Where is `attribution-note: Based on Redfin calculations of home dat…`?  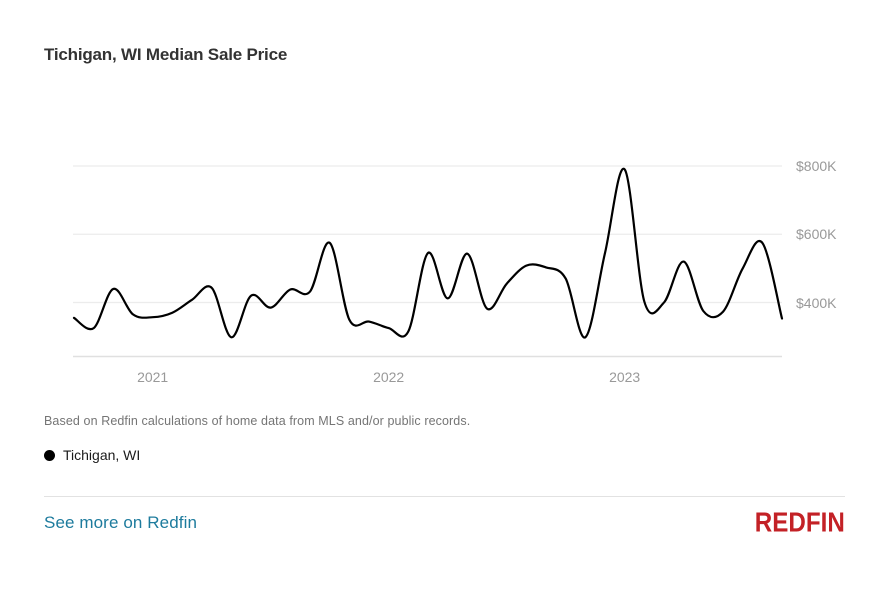 attribution-note: Based on Redfin calculations of home dat… is located at coordinates (257, 421).